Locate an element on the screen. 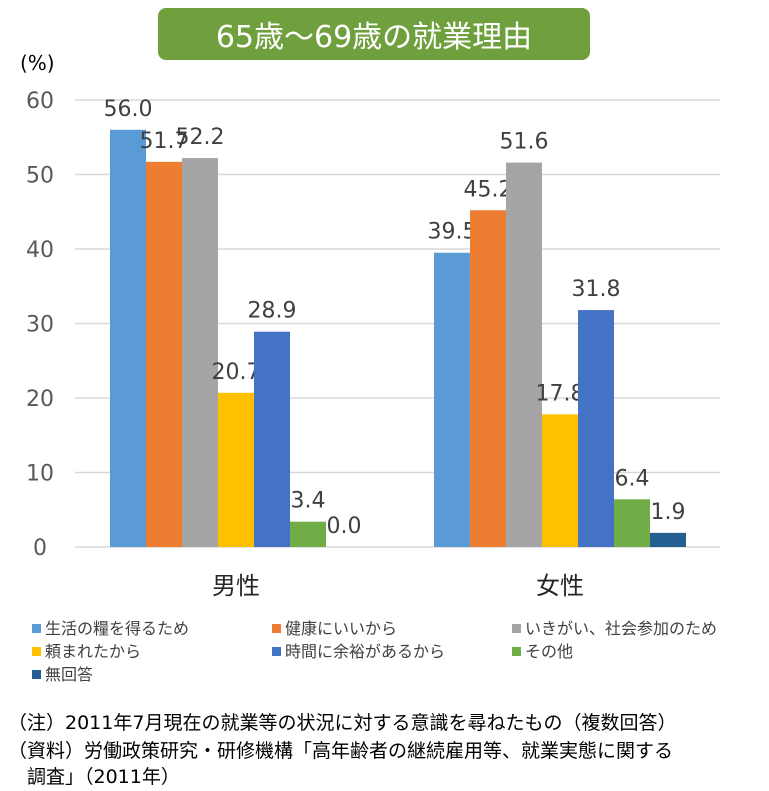 This screenshot has width=769, height=791. y-tick-label: 10 is located at coordinates (40, 474).